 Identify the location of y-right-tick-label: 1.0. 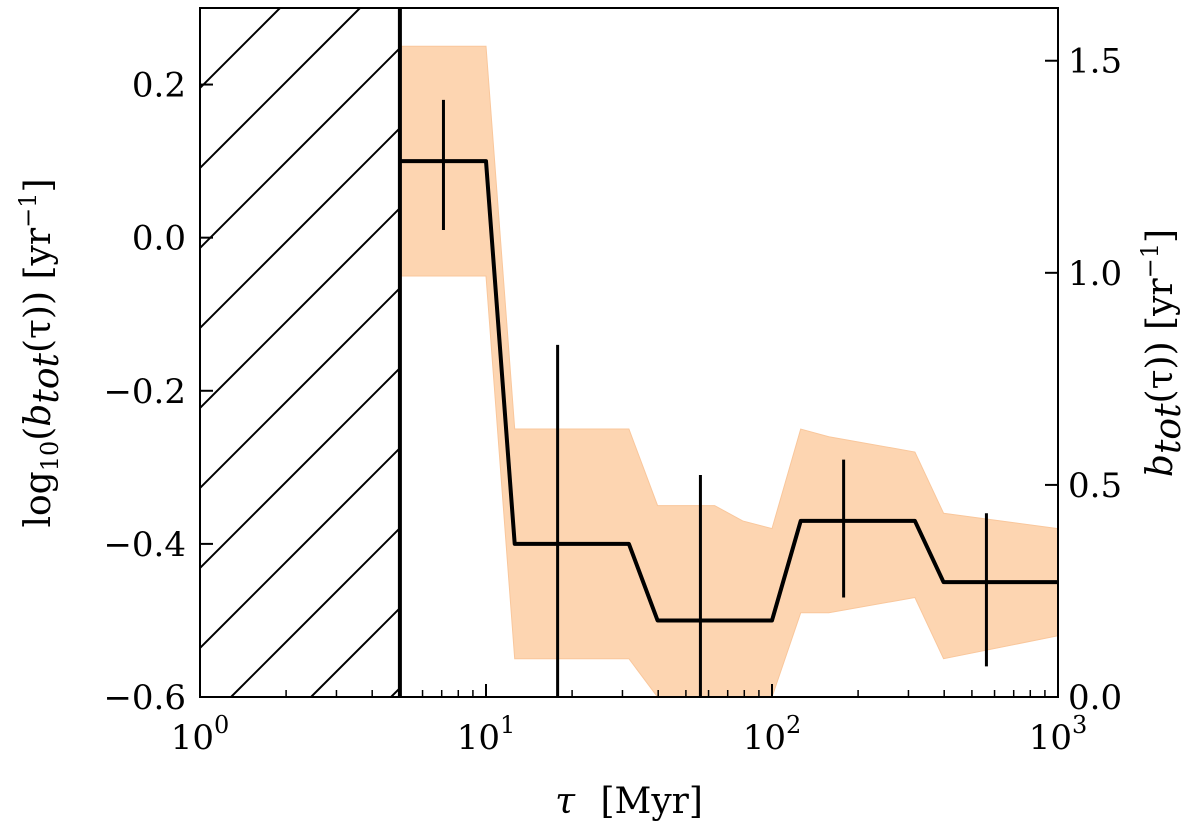
(1095, 274).